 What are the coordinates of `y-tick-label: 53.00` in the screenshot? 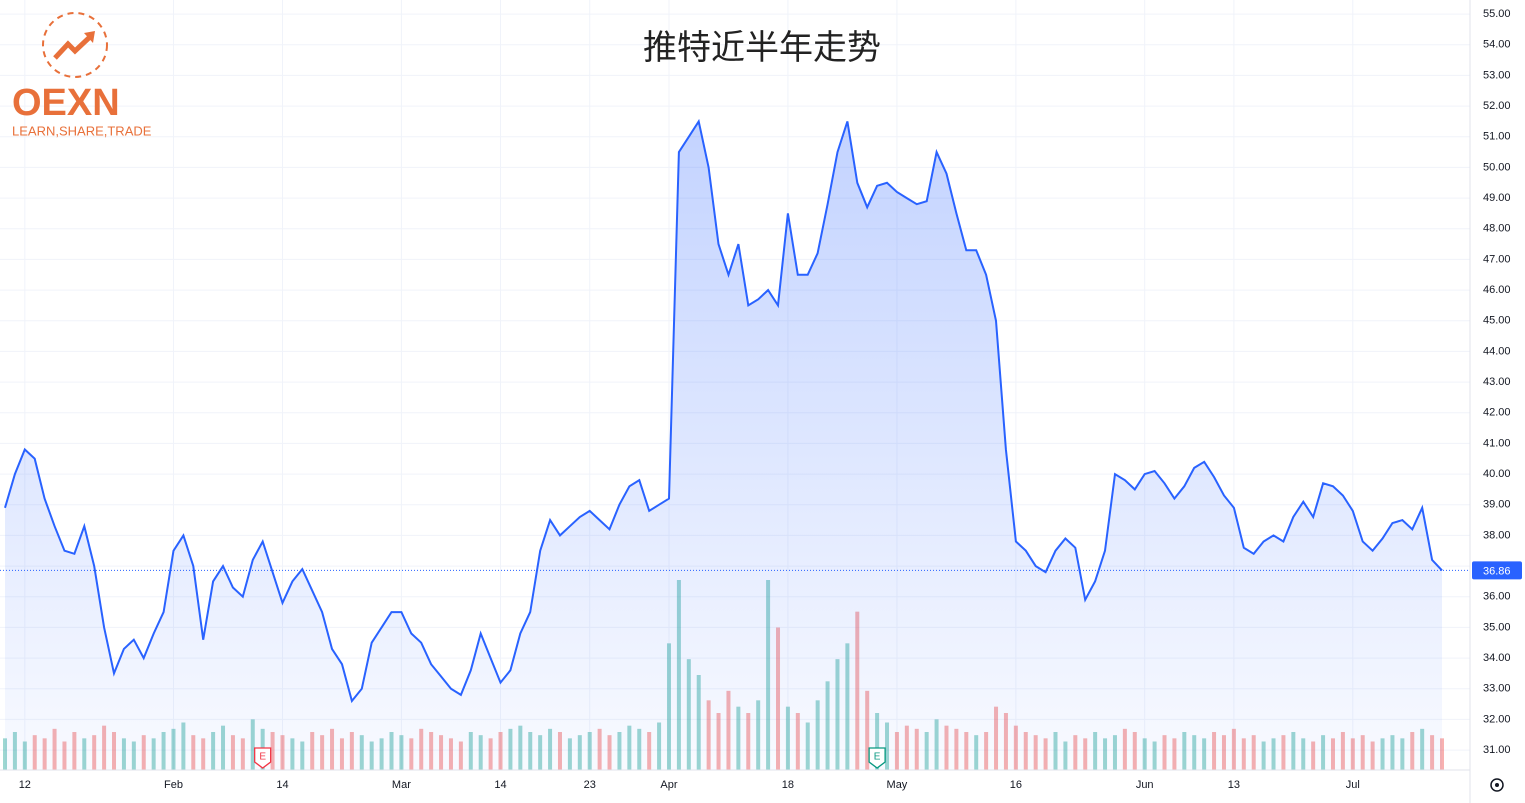 It's located at (1497, 75).